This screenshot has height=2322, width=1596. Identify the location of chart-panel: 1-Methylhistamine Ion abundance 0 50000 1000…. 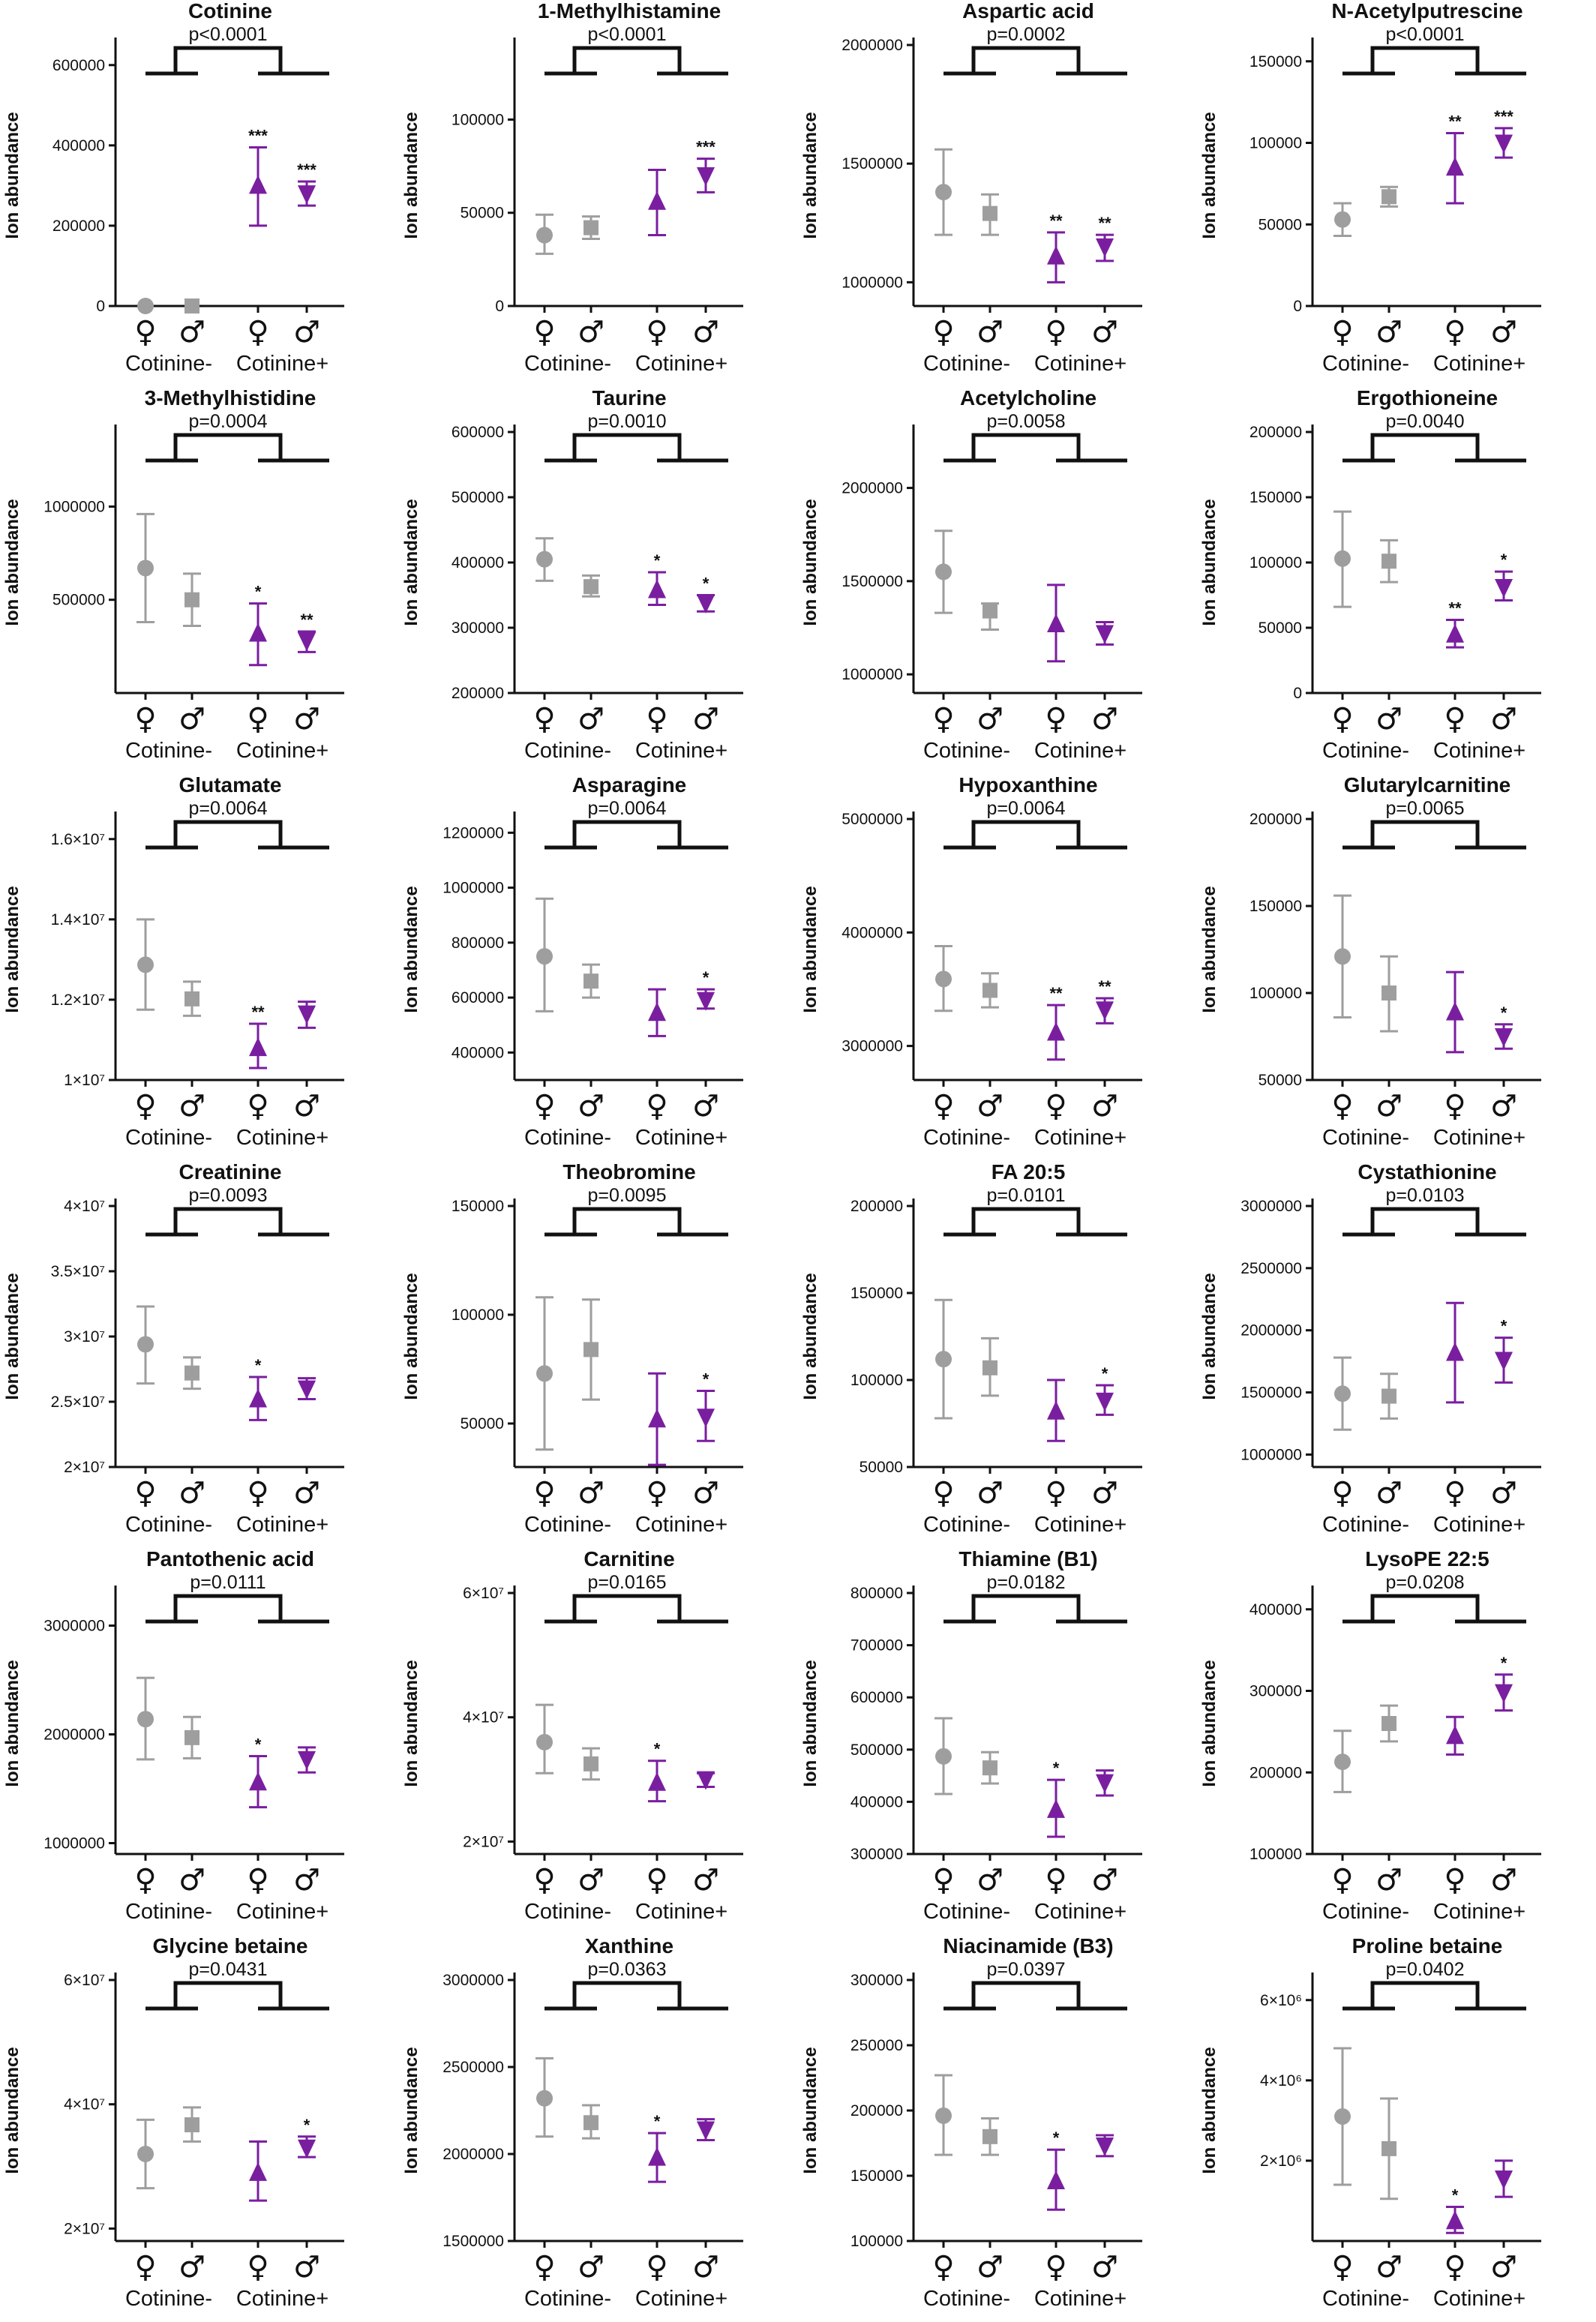
(572, 188).